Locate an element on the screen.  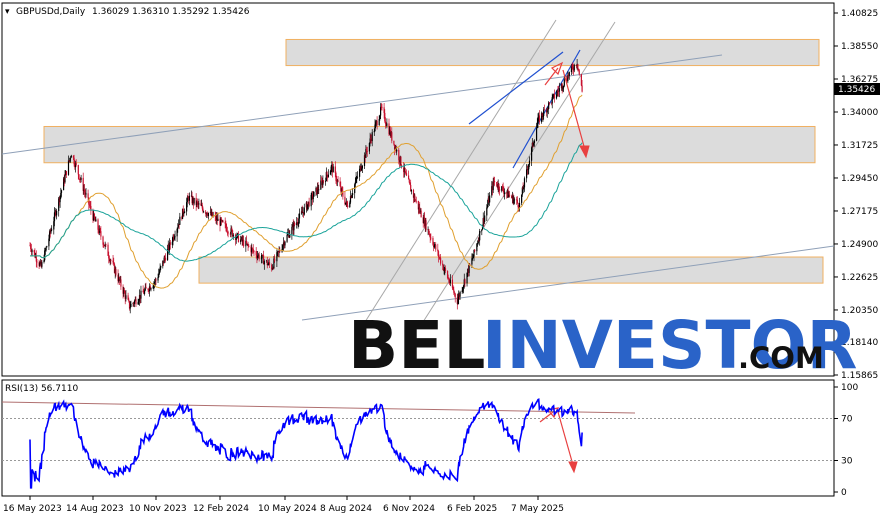
rsi-tick-label: 70 is located at coordinates (847, 420).